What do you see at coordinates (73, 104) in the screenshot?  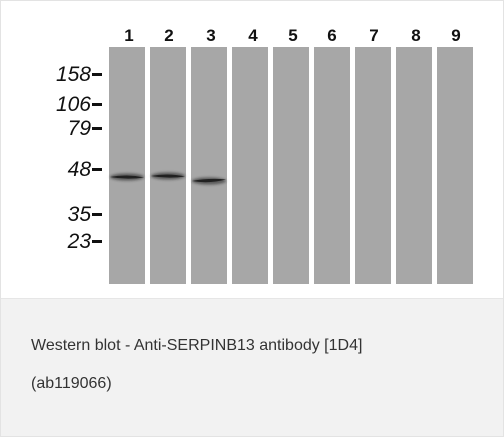 I see `marker-label-106: 106` at bounding box center [73, 104].